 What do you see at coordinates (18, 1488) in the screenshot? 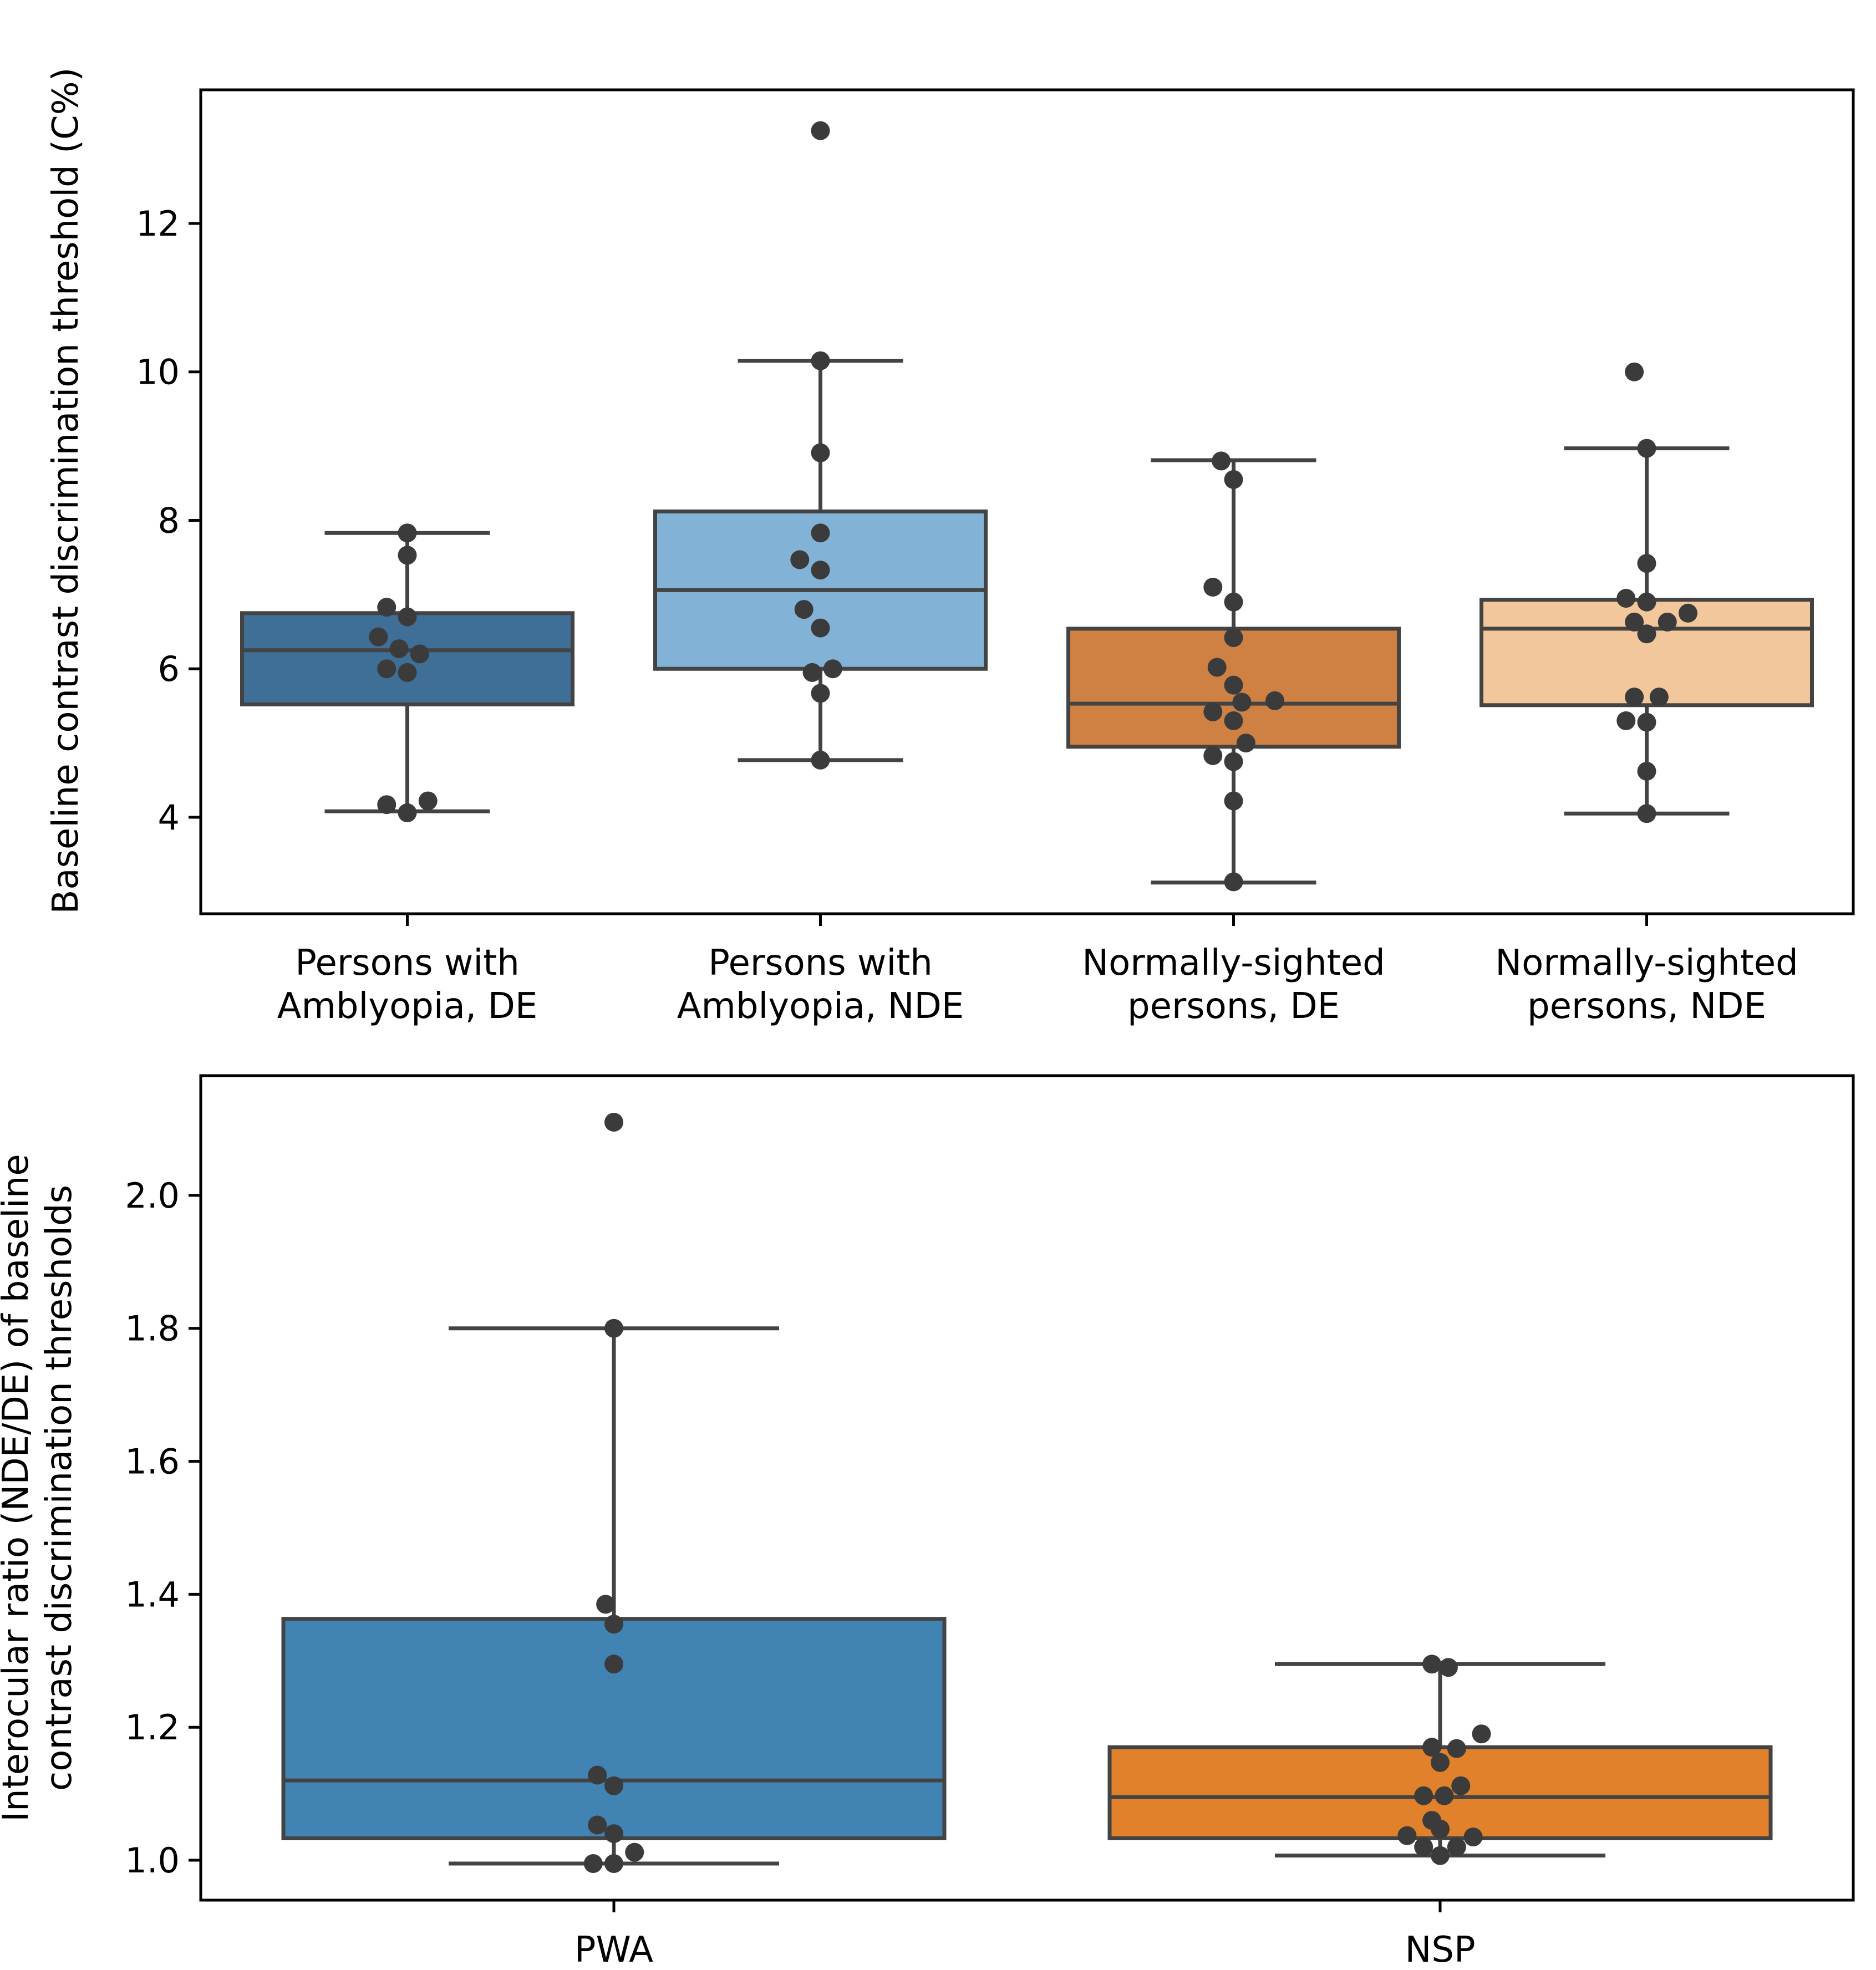
I see `y-axis-title-line-1: Interocular ratio (NDE/DE) of baseline` at bounding box center [18, 1488].